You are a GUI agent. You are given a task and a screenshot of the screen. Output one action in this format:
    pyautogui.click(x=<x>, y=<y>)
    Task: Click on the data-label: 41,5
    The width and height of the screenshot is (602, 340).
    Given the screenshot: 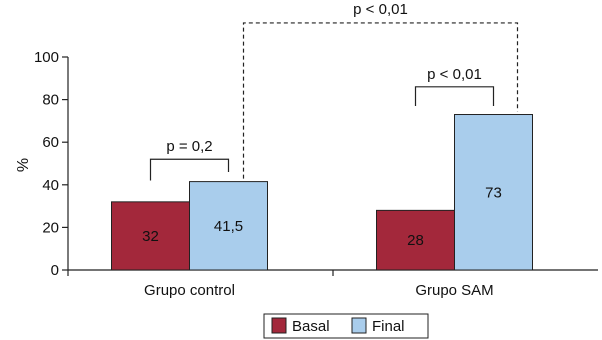 What is the action you would take?
    pyautogui.click(x=228, y=226)
    